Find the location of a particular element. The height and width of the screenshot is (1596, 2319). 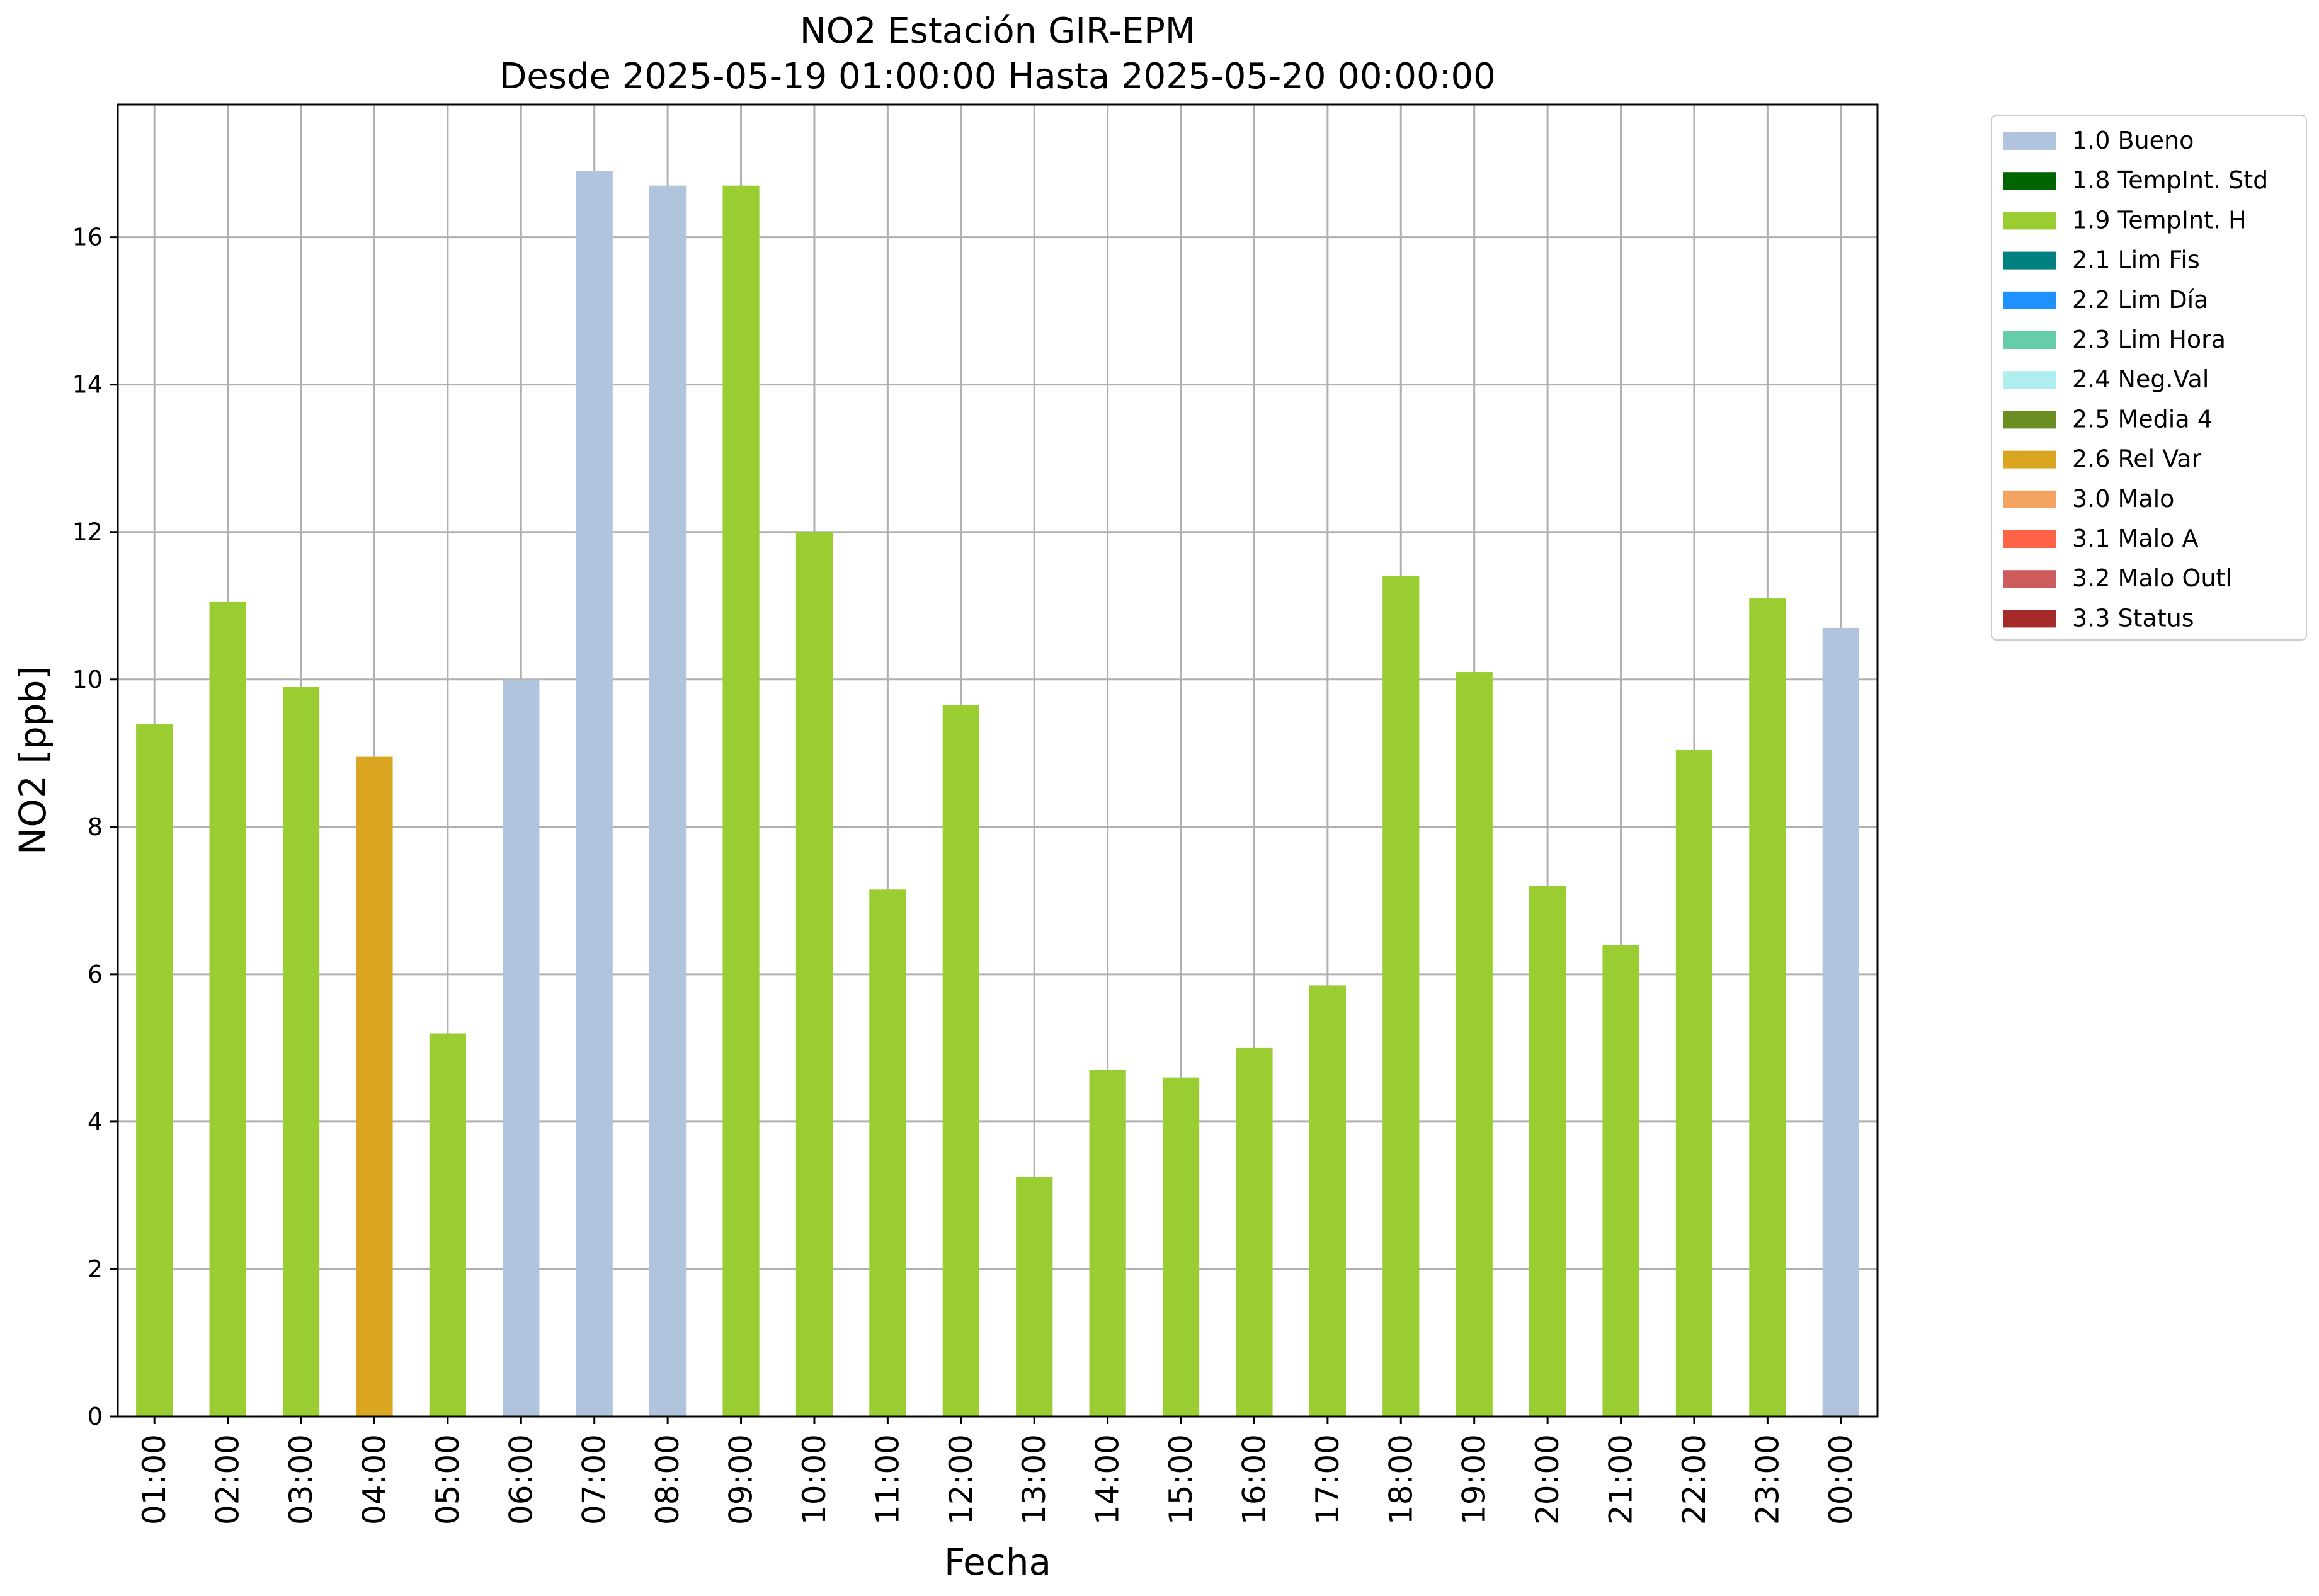

x-tick-label: 20:00 is located at coordinates (1547, 1479).